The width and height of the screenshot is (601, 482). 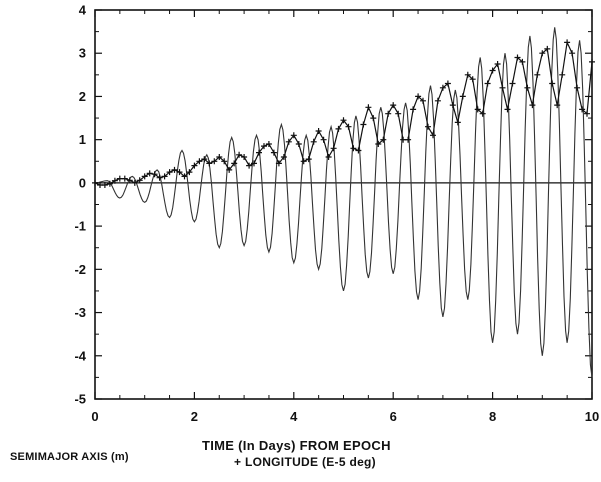 I want to click on y-tick-label: 2, so click(x=82, y=96).